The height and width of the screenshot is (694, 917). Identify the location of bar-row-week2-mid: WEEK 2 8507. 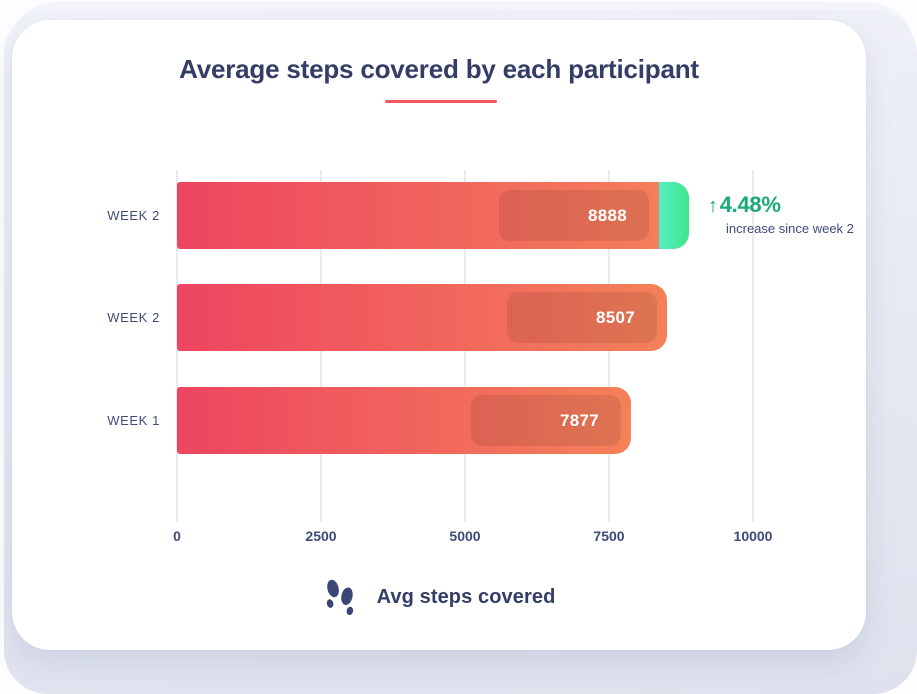
(439, 317).